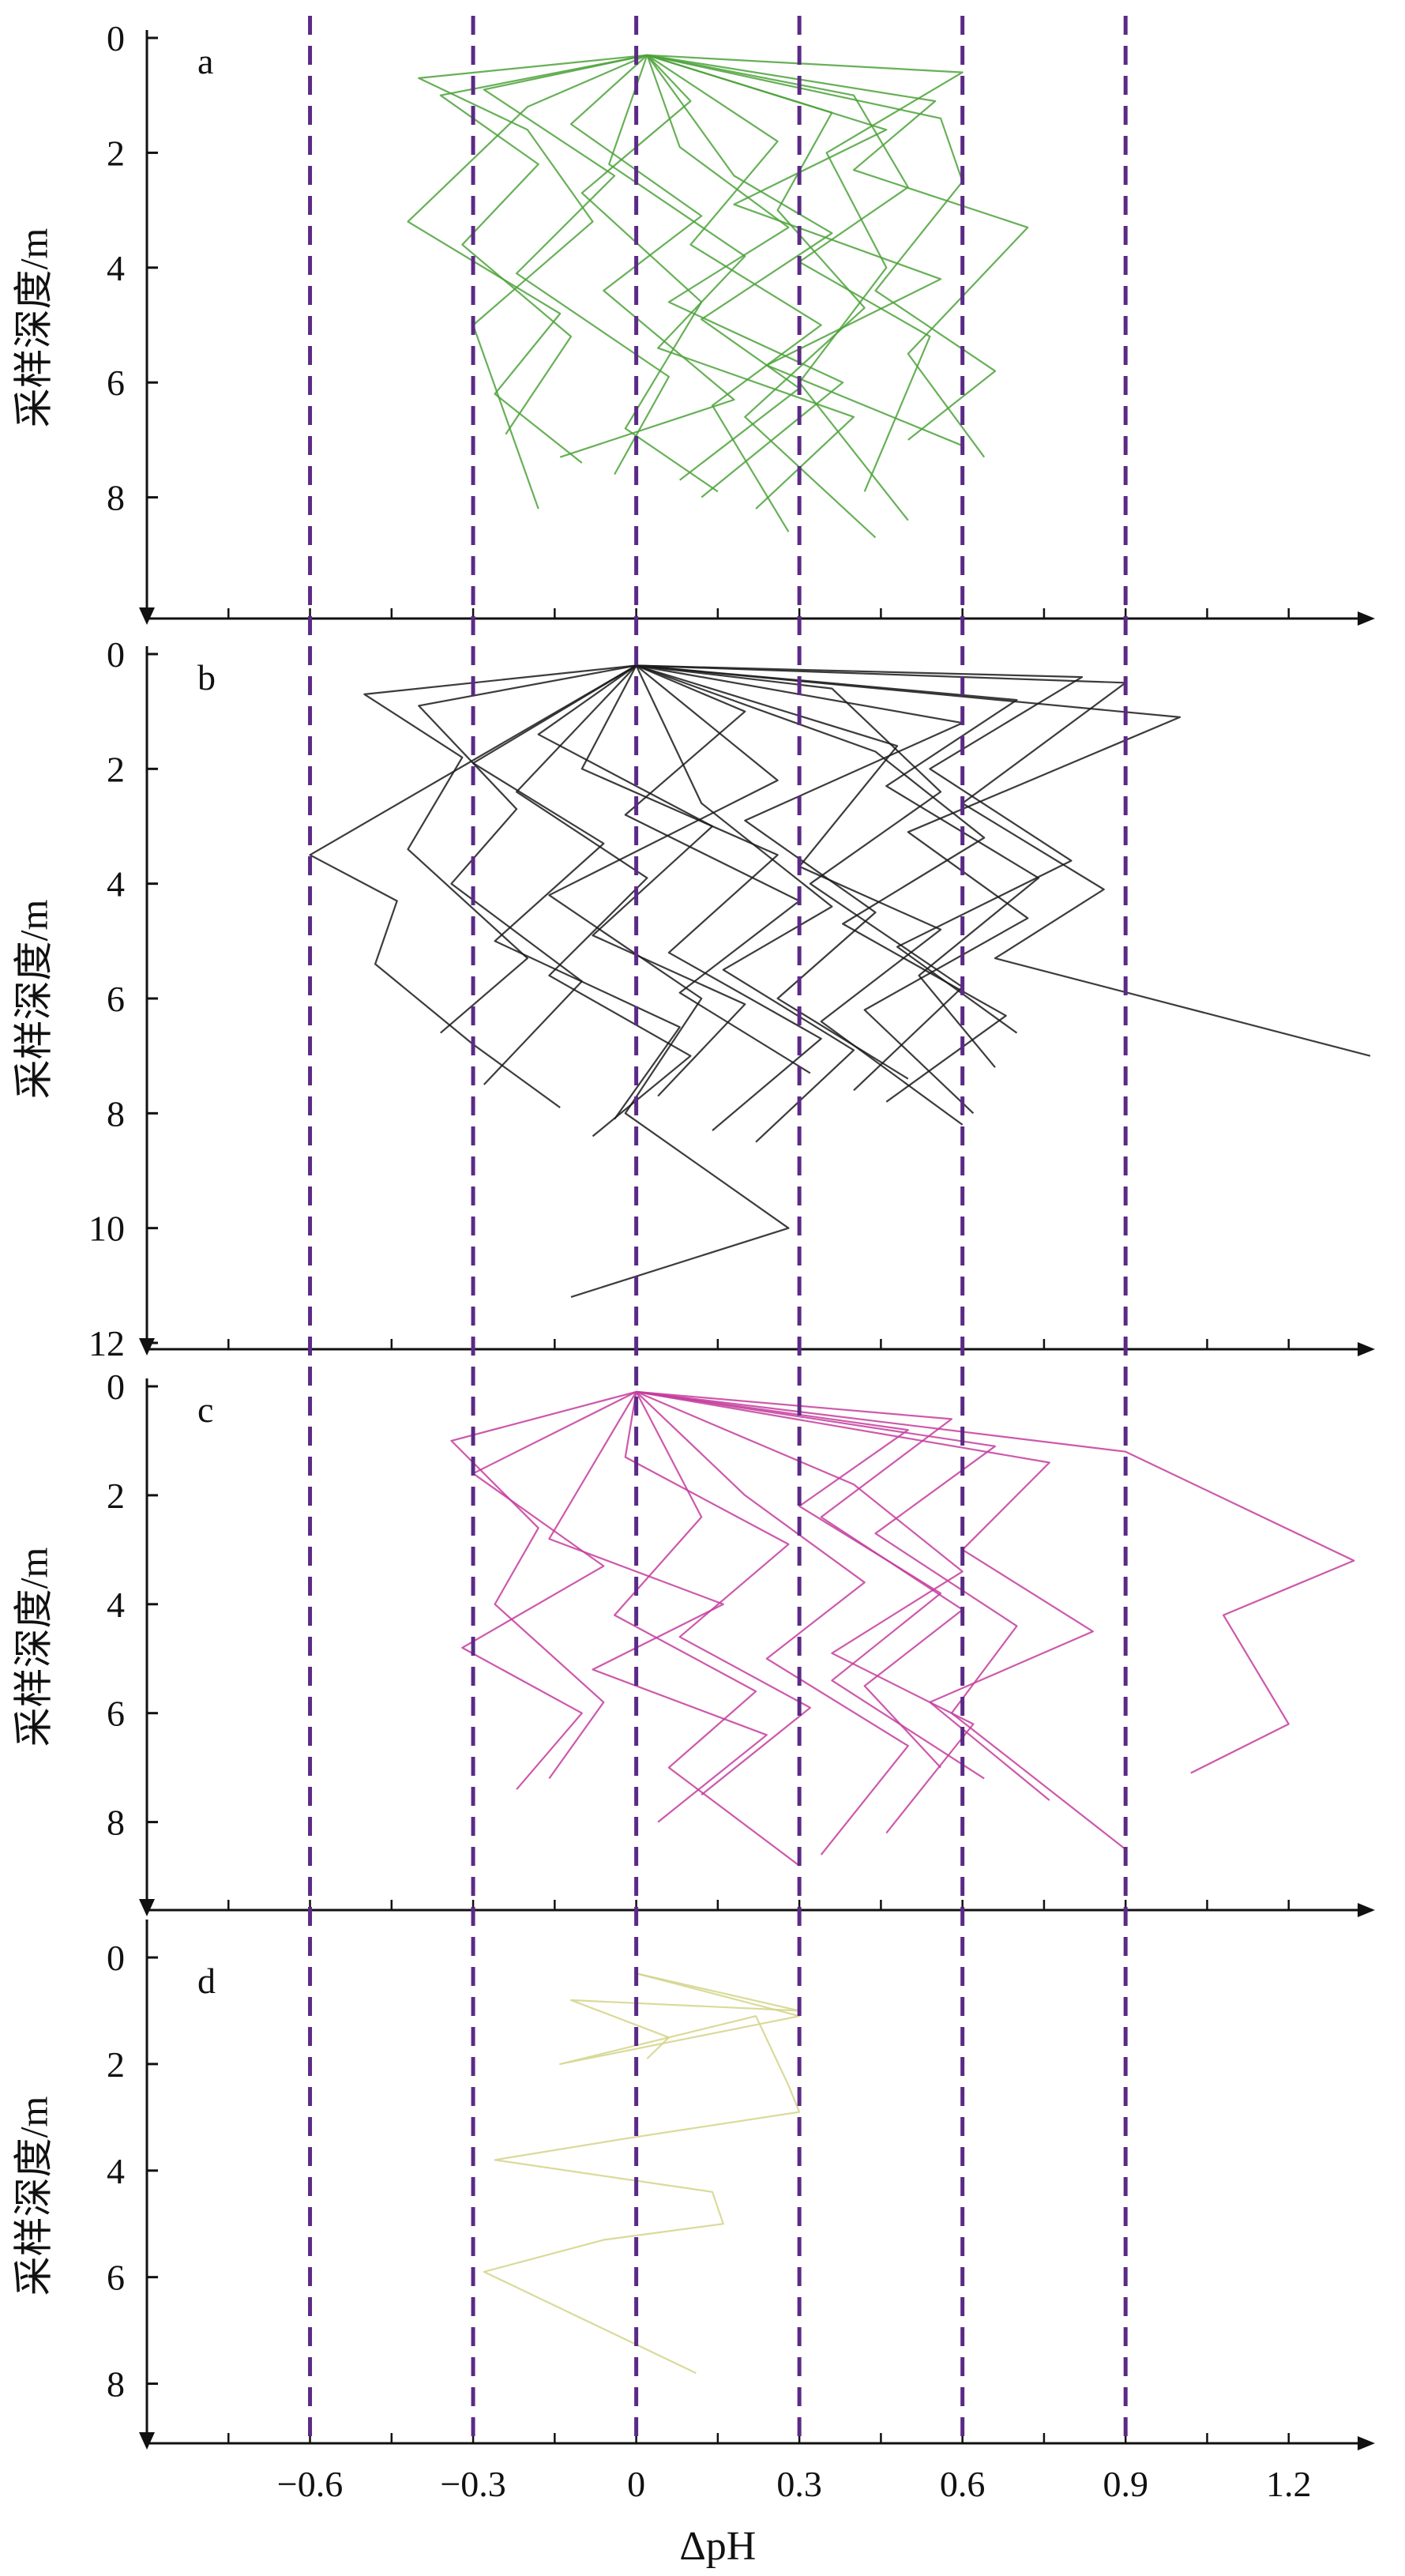  I want to click on x-axis-label: ΔpH, so click(717, 2546).